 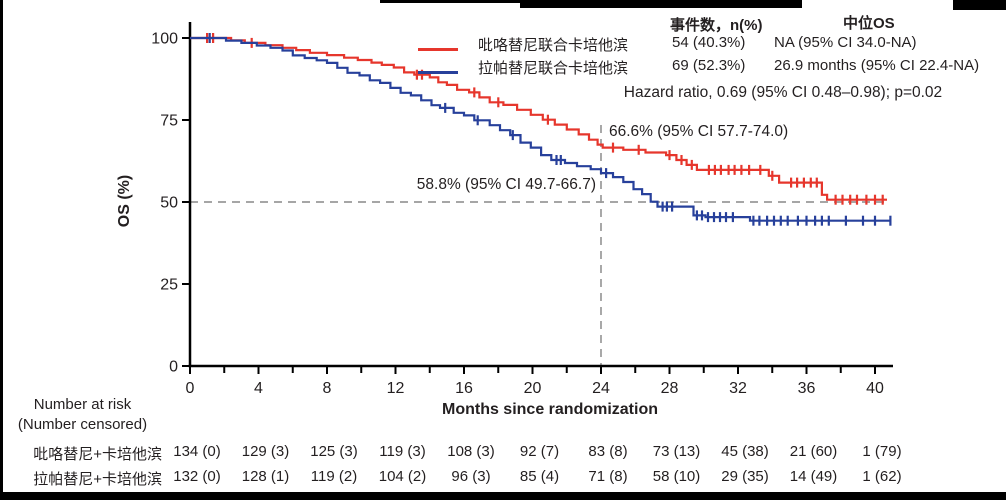 What do you see at coordinates (97, 479) in the screenshot?
I see `risk-row-label-lapatinib: 拉帕替尼+卡培他滨` at bounding box center [97, 479].